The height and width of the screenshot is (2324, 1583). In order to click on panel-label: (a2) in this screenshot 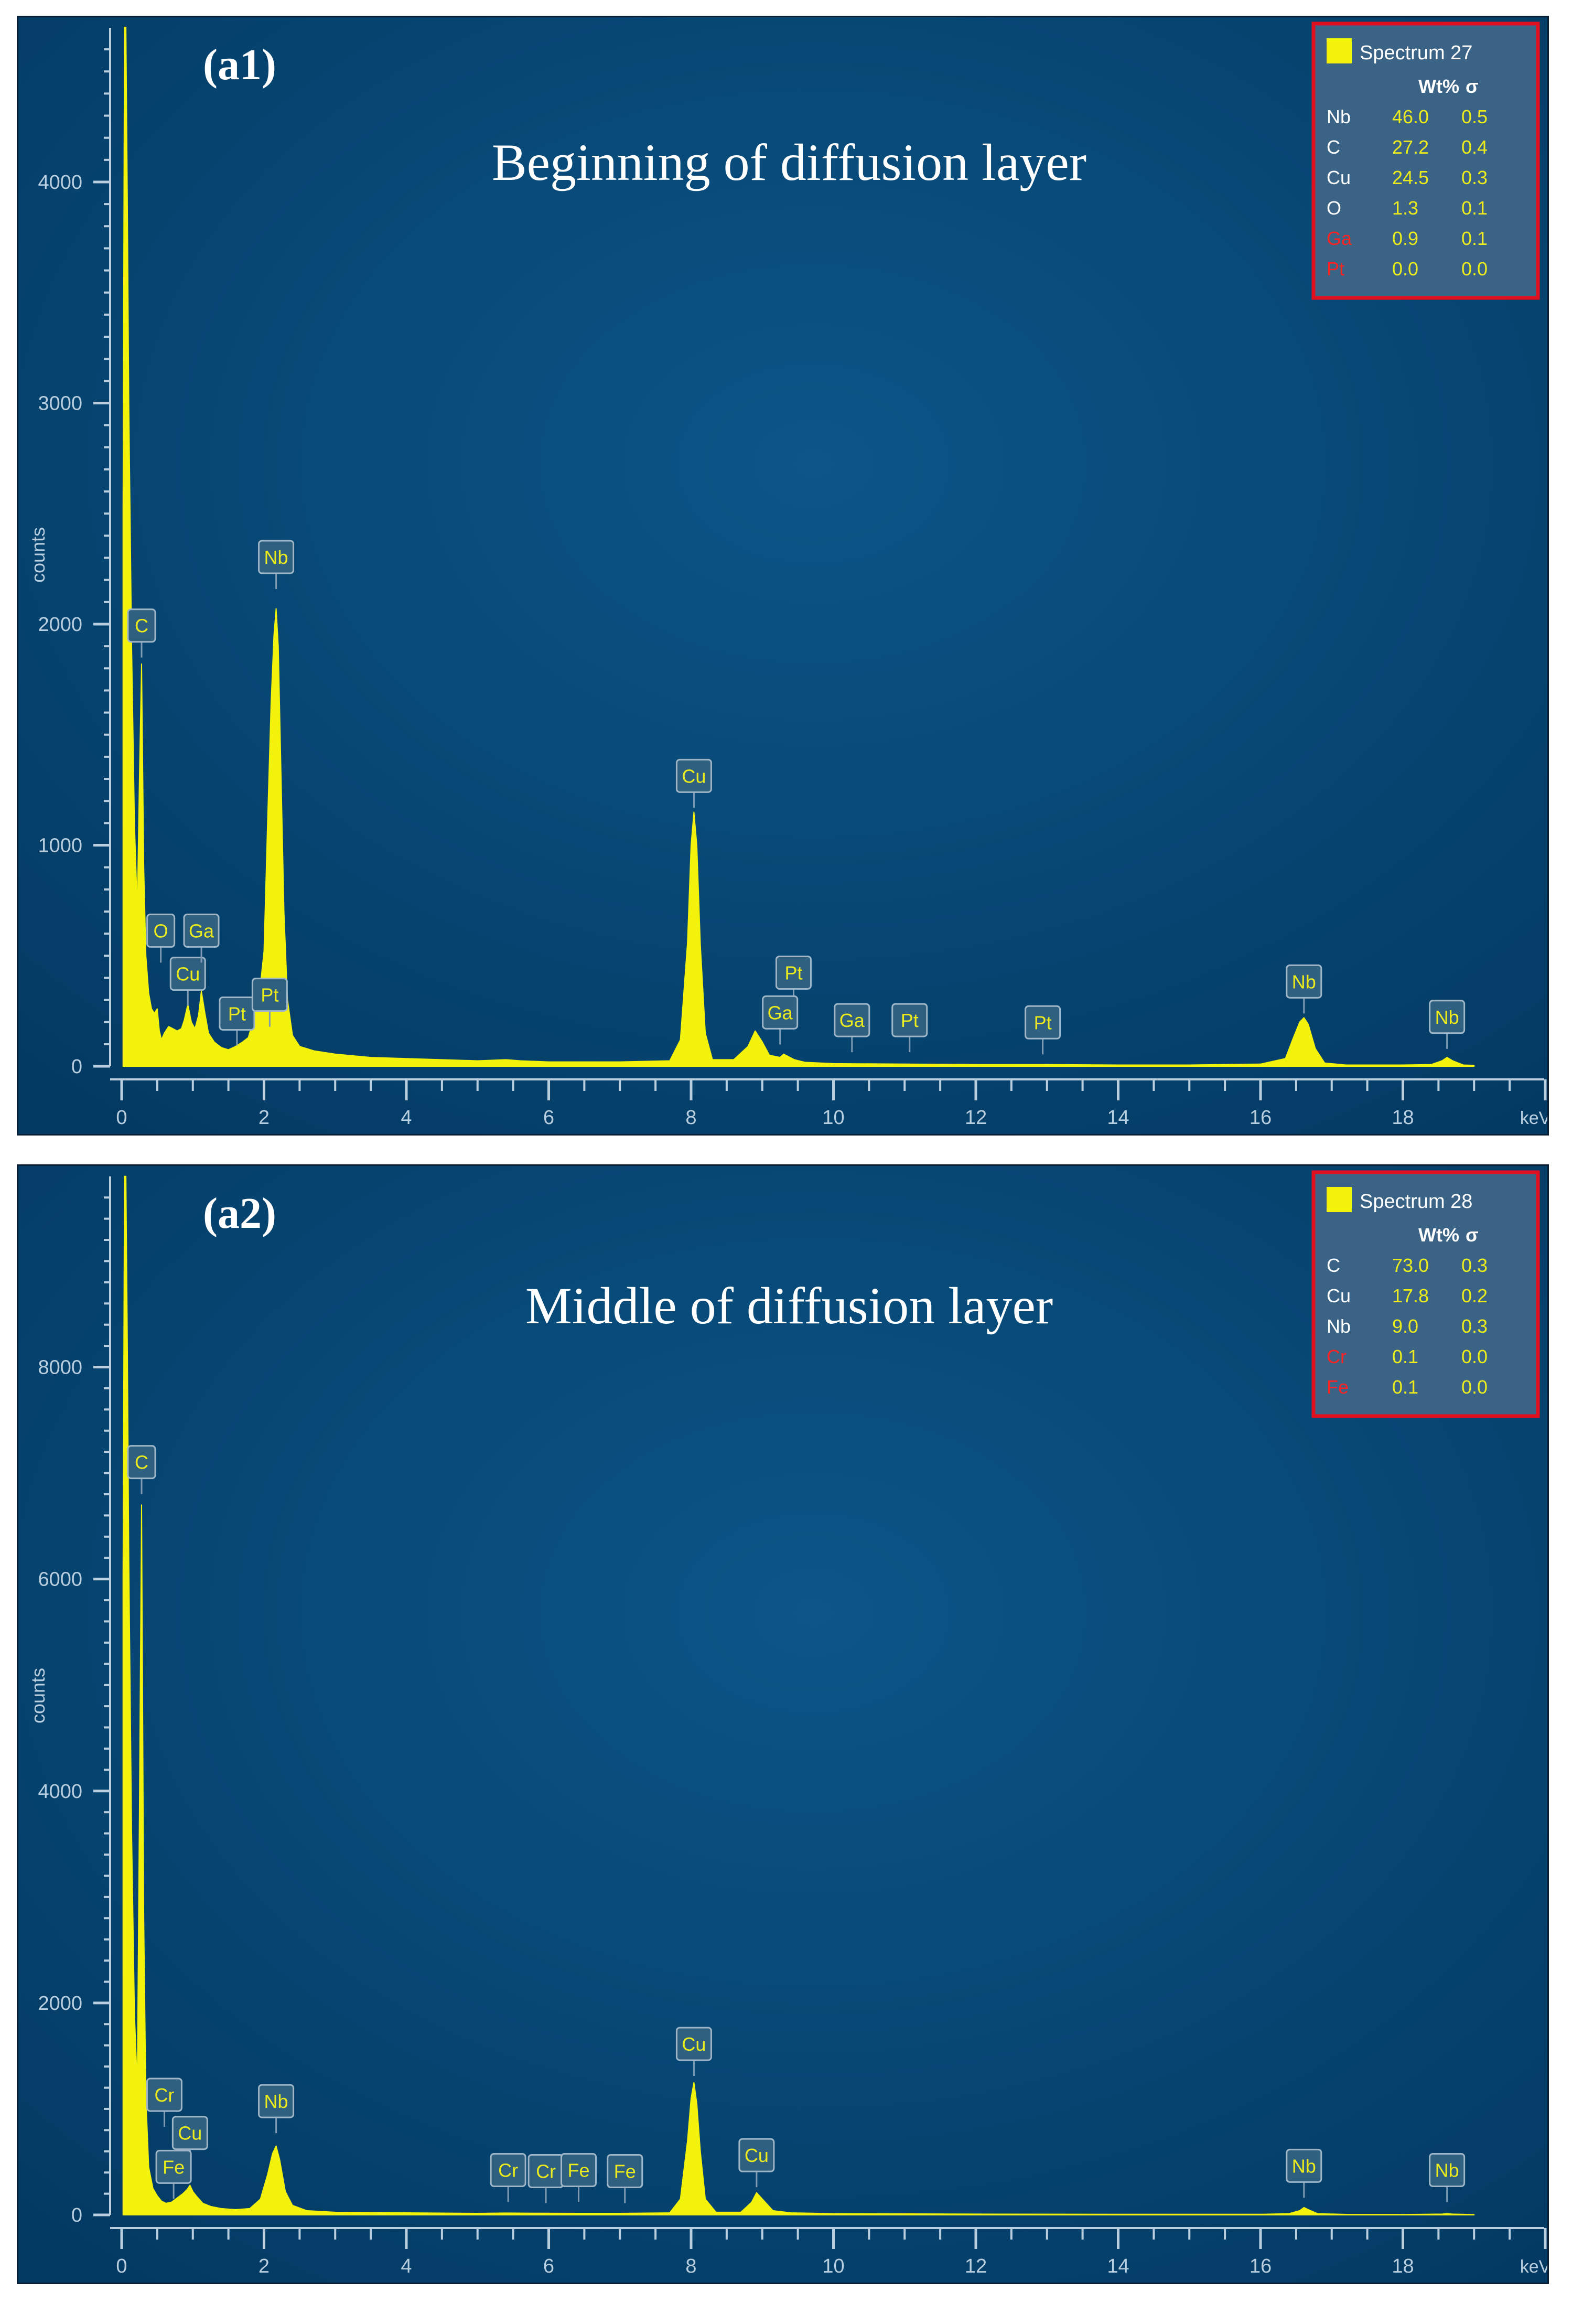, I will do `click(239, 1213)`.